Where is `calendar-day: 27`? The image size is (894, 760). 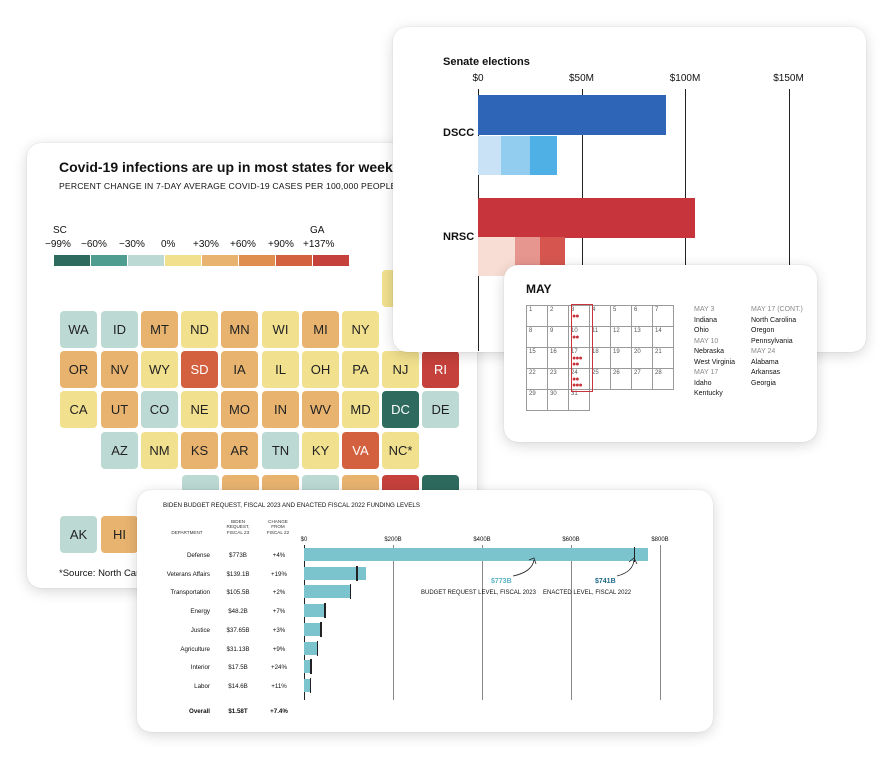 calendar-day: 27 is located at coordinates (642, 379).